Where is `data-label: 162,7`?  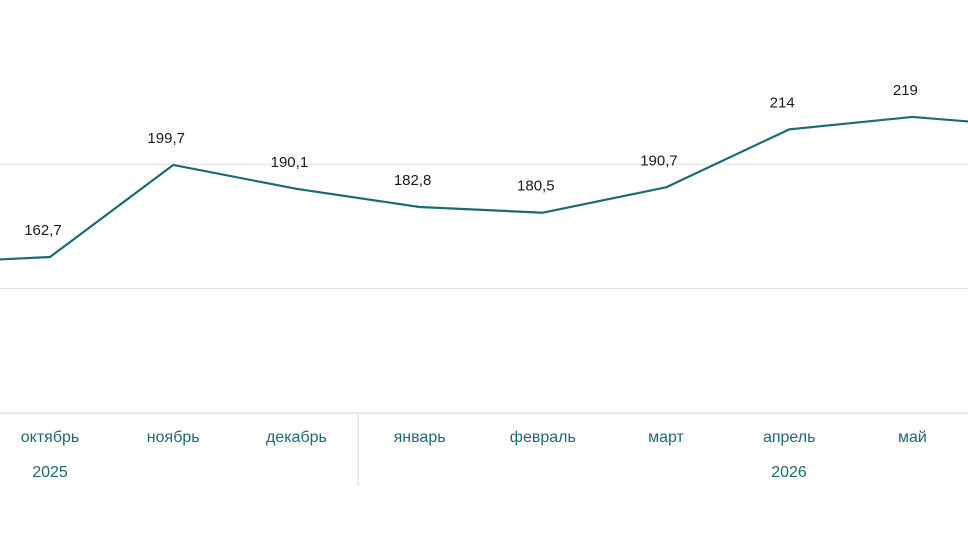
data-label: 162,7 is located at coordinates (43, 230).